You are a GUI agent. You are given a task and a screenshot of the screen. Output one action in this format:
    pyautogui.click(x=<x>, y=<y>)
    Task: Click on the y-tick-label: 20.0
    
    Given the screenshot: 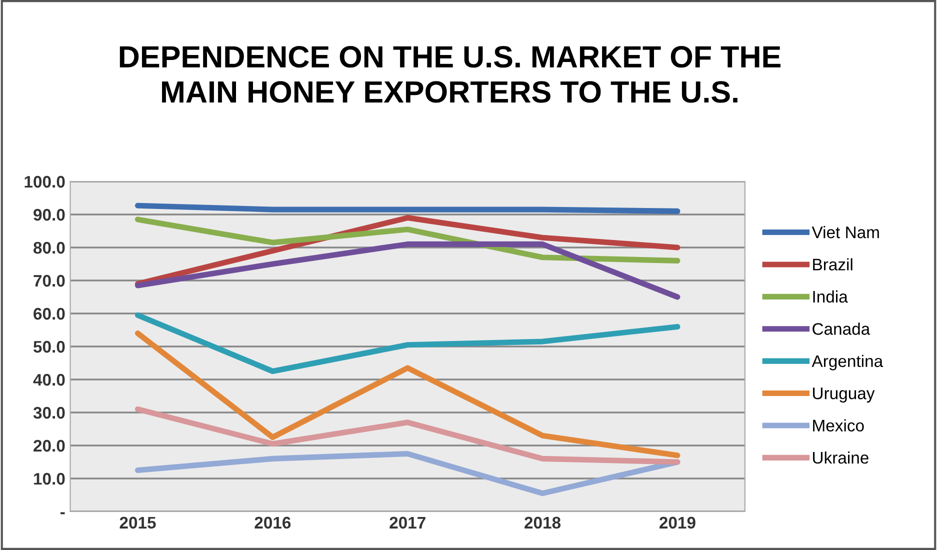 What is the action you would take?
    pyautogui.click(x=49, y=446)
    